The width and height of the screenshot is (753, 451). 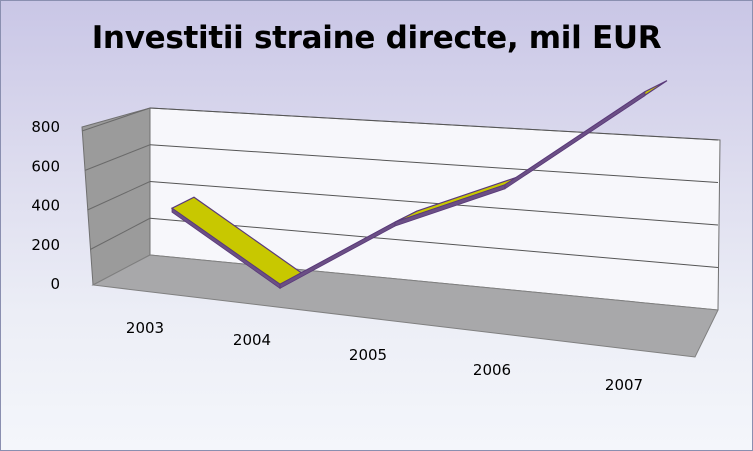 What do you see at coordinates (624, 385) in the screenshot?
I see `x-tick-label: 2007` at bounding box center [624, 385].